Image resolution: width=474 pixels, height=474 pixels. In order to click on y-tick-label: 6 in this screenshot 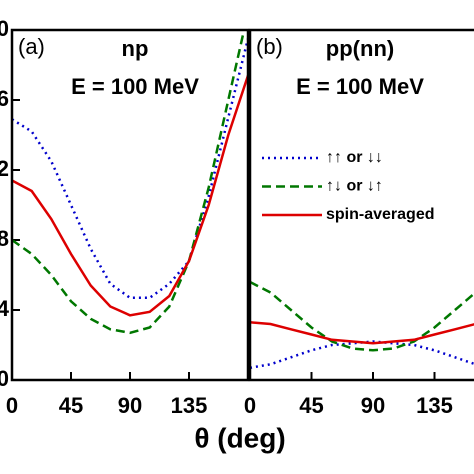, I will do `click(4, 98)`.